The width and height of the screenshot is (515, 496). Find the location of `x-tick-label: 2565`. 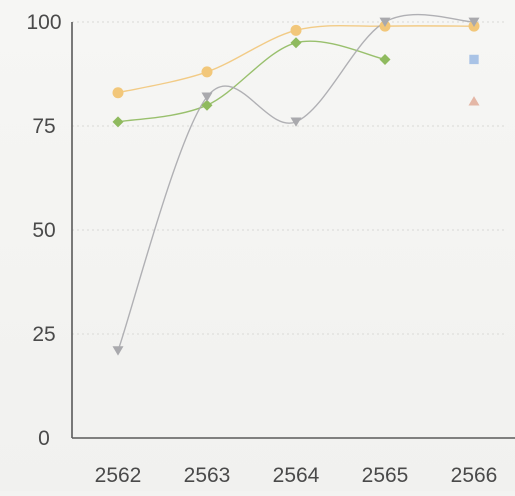

x-tick-label: 2565 is located at coordinates (385, 475).